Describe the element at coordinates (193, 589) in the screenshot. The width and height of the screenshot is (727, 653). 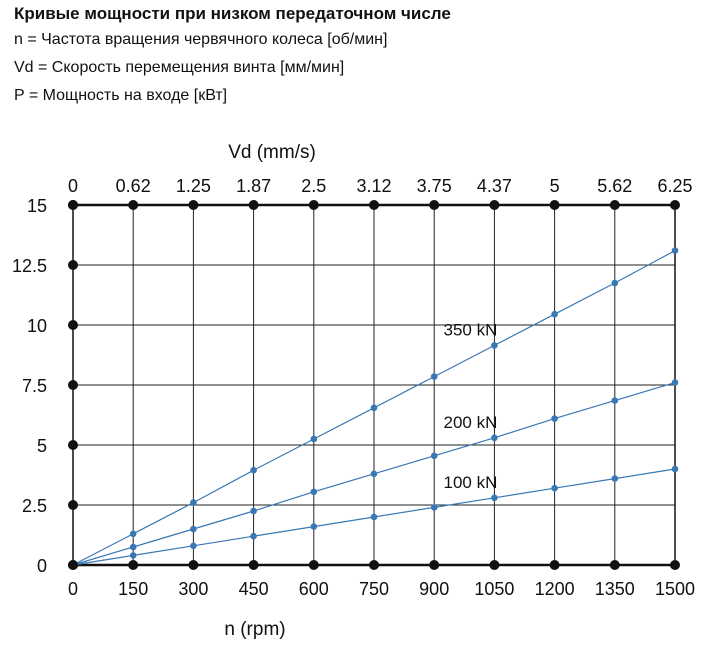
I see `x-tick-label: 300` at that location.